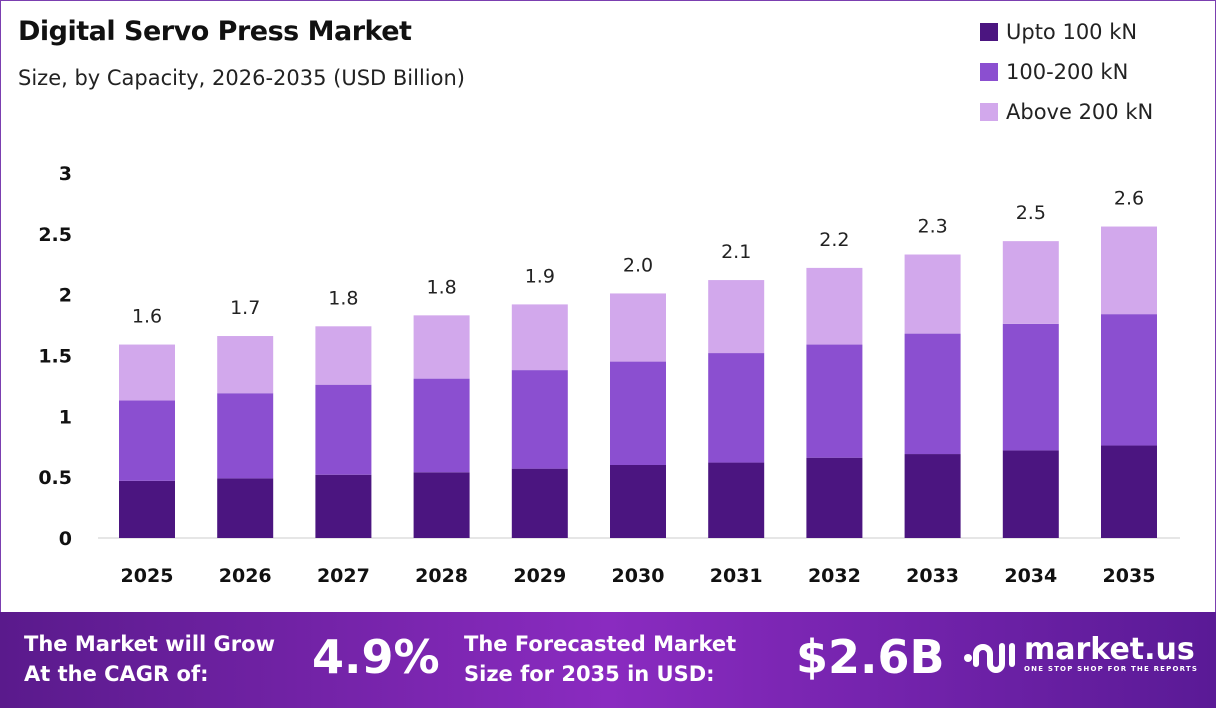  Describe the element at coordinates (870, 657) in the screenshot. I see `forecast-value: $2.6B` at that location.